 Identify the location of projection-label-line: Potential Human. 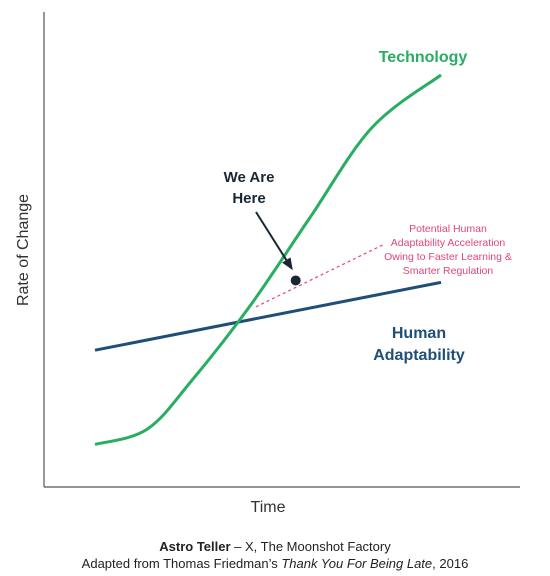
(448, 229).